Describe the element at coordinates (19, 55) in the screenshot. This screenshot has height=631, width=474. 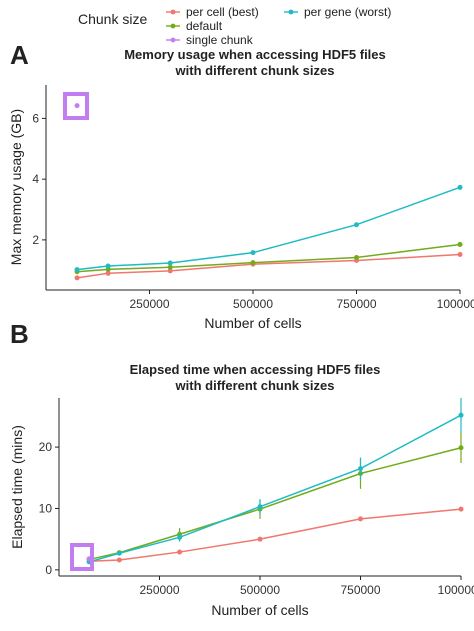
I see `panel-label-a: A` at that location.